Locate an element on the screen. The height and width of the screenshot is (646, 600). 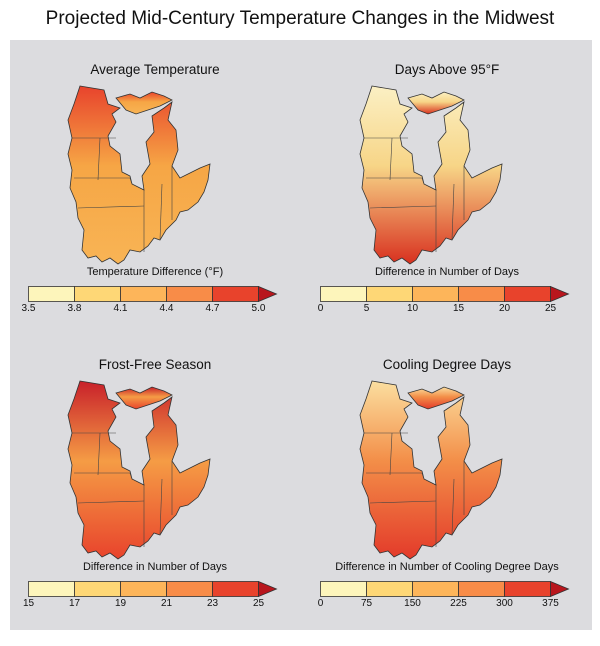
days-above-95-map is located at coordinates (442, 175).